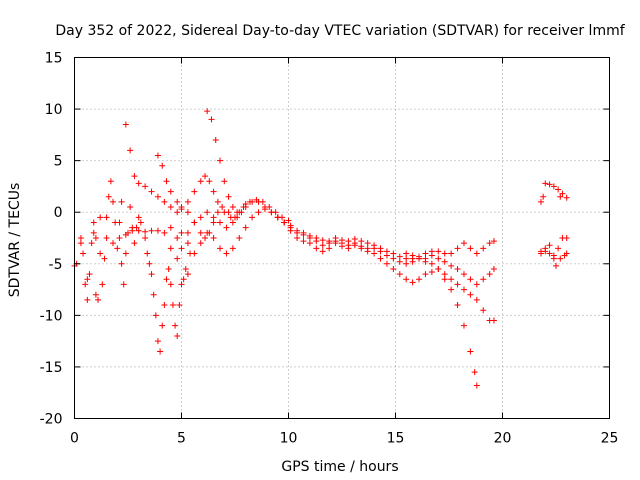 The image size is (640, 480). I want to click on x-tick-label-0: 0, so click(74, 439).